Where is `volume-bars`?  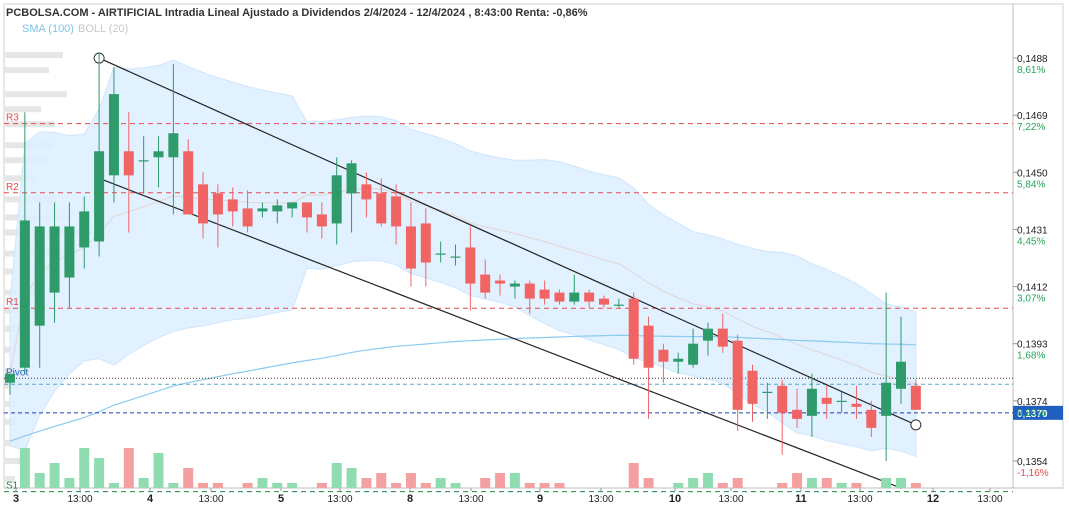
volume-bars is located at coordinates (470, 468).